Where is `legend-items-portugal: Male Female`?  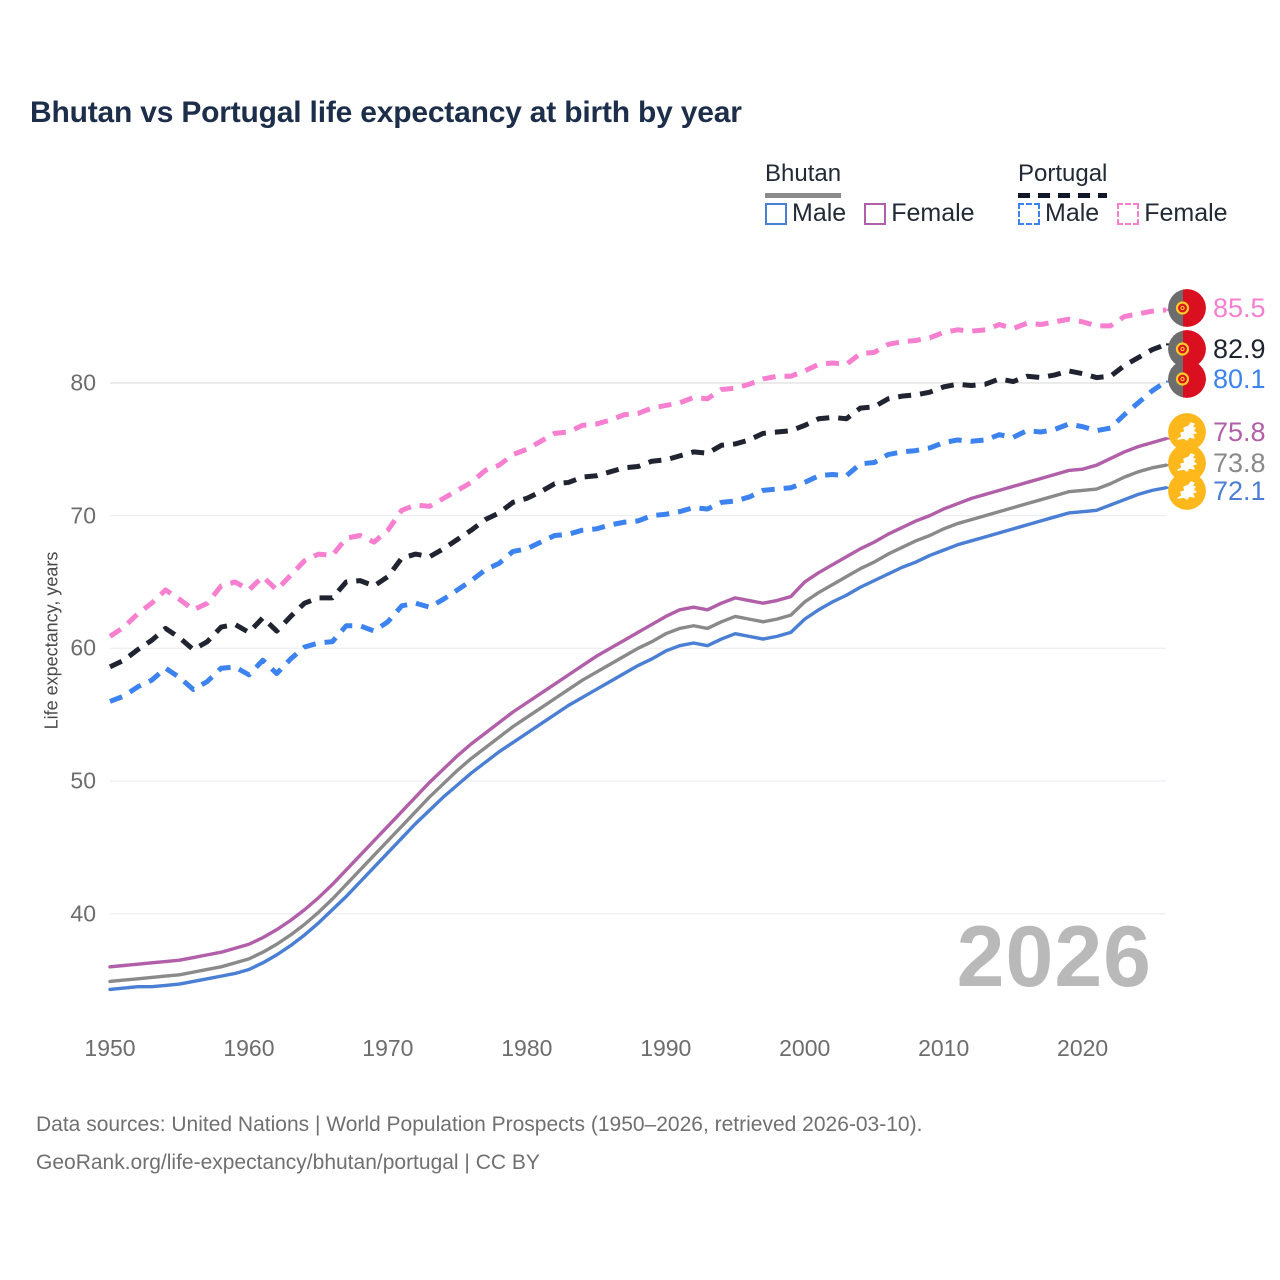
legend-items-portugal: Male Female is located at coordinates (1123, 213).